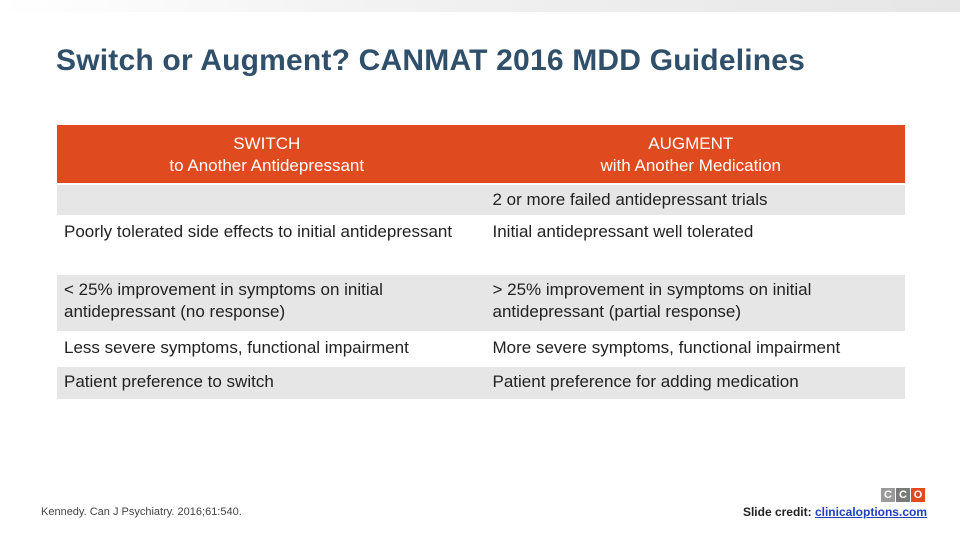 This screenshot has height=540, width=960. I want to click on cell-augment: Patient preference for adding medication, so click(690, 382).